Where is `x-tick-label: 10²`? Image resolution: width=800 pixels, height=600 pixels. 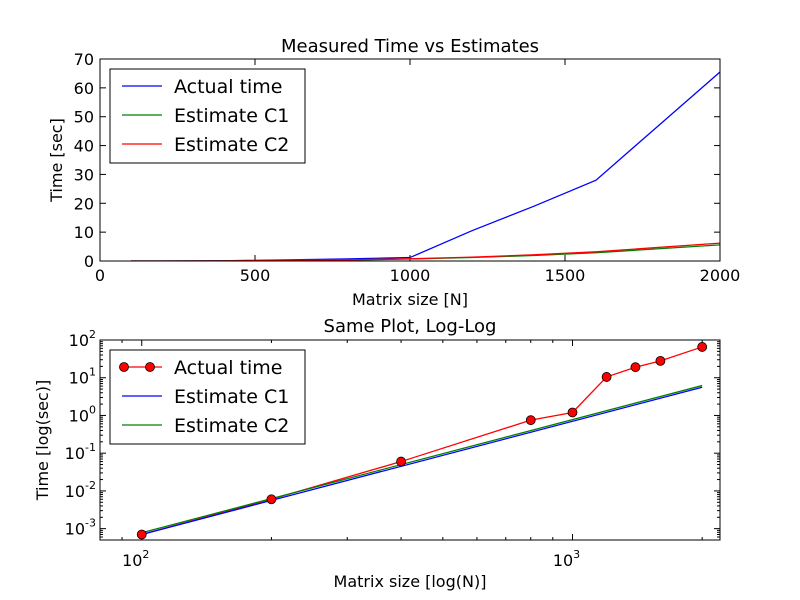 x-tick-label: 10² is located at coordinates (135, 559).